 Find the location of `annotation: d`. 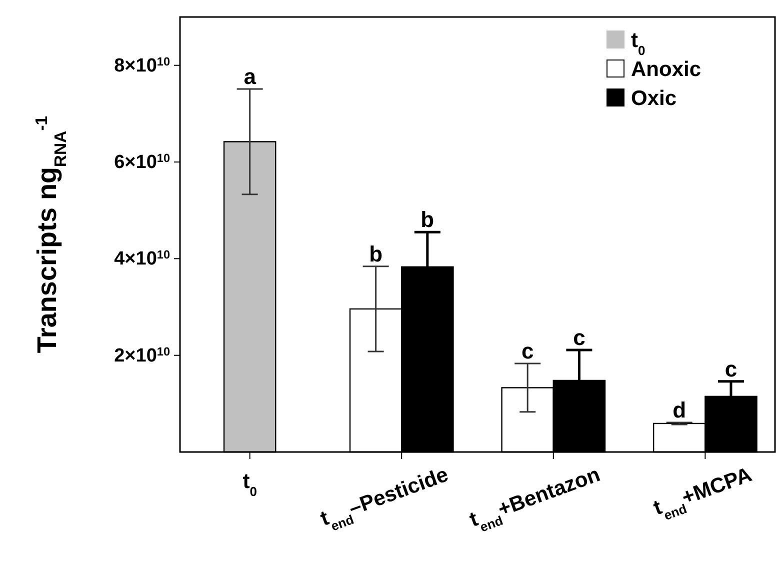

annotation: d is located at coordinates (679, 410).